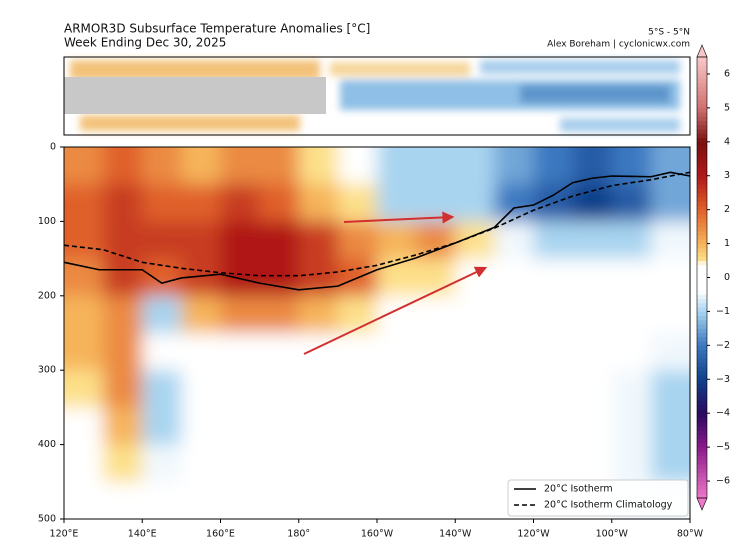 The width and height of the screenshot is (731, 555). I want to click on x-tick-label: 100°W, so click(612, 534).